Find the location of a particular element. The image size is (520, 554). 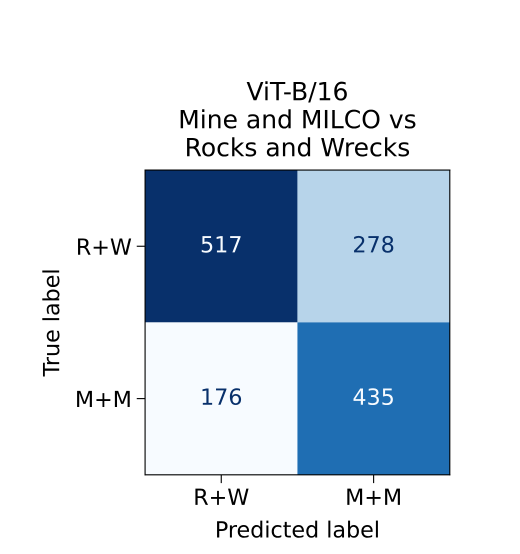

data-label: 435 is located at coordinates (373, 397).